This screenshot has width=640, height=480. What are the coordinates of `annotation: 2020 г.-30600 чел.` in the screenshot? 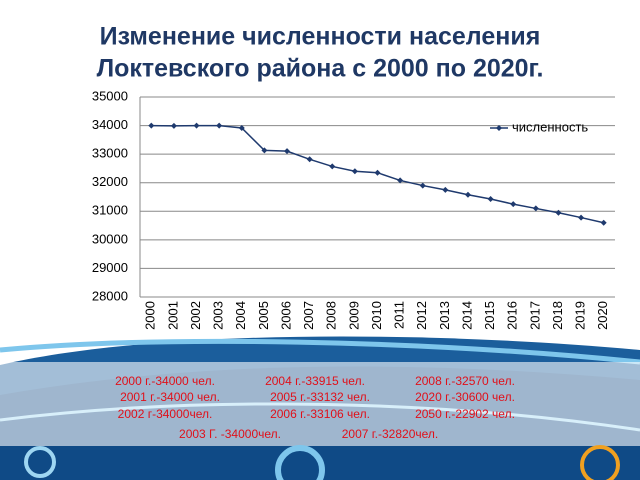 It's located at (465, 397).